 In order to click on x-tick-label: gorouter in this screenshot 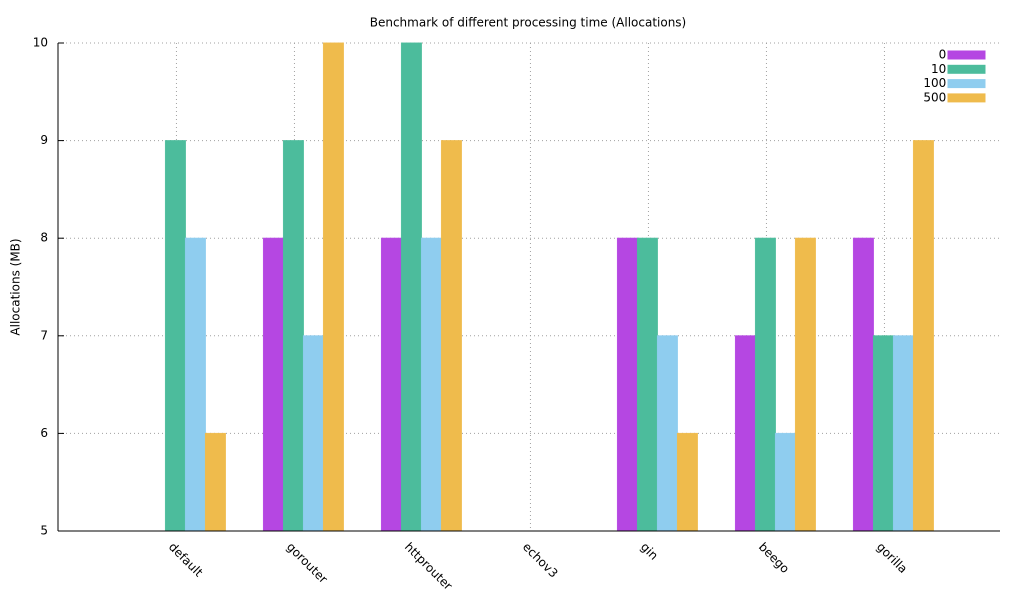, I will do `click(307, 563)`.